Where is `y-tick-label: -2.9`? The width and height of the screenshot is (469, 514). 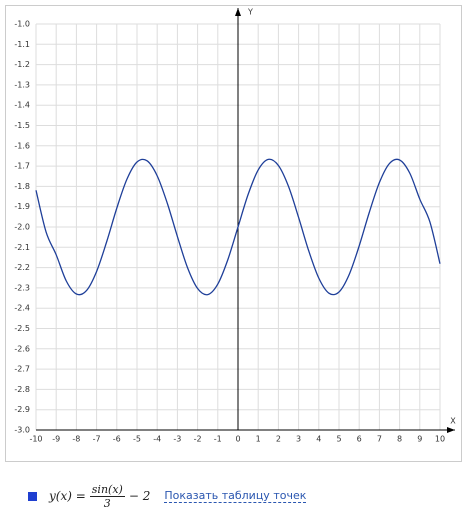
y-tick-label: -2.9 is located at coordinates (22, 409).